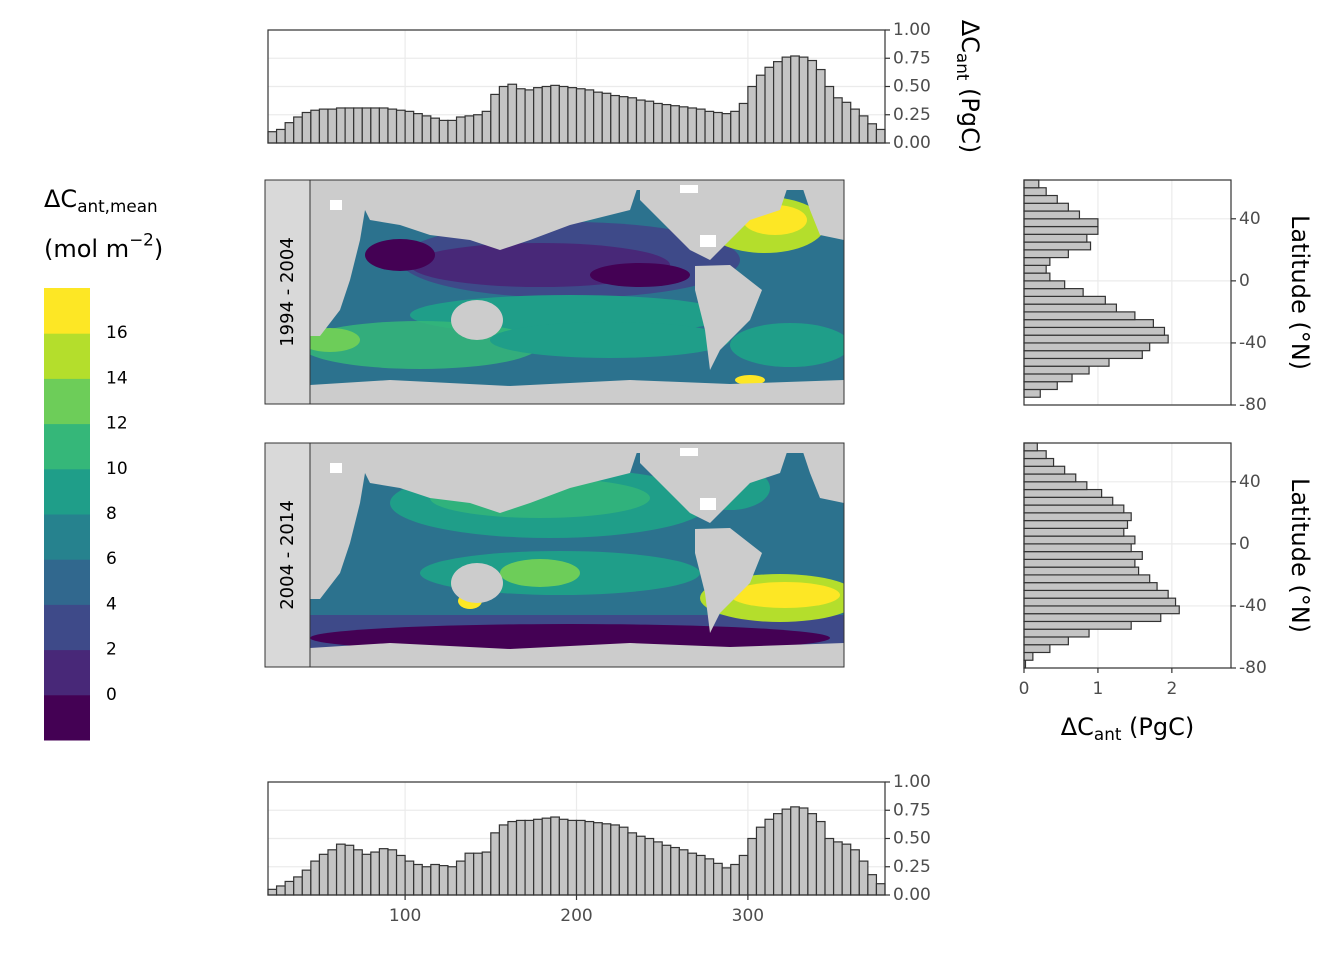  Describe the element at coordinates (60, 199) in the screenshot. I see `legend-title-main: ΔC` at that location.